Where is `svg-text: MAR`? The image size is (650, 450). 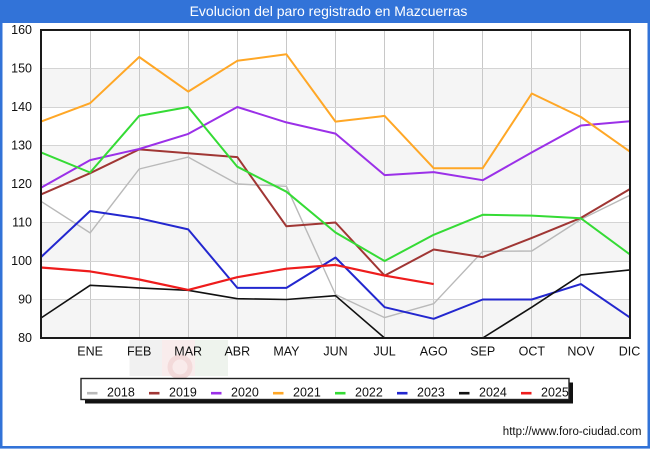 svg-text: MAR is located at coordinates (188, 352).